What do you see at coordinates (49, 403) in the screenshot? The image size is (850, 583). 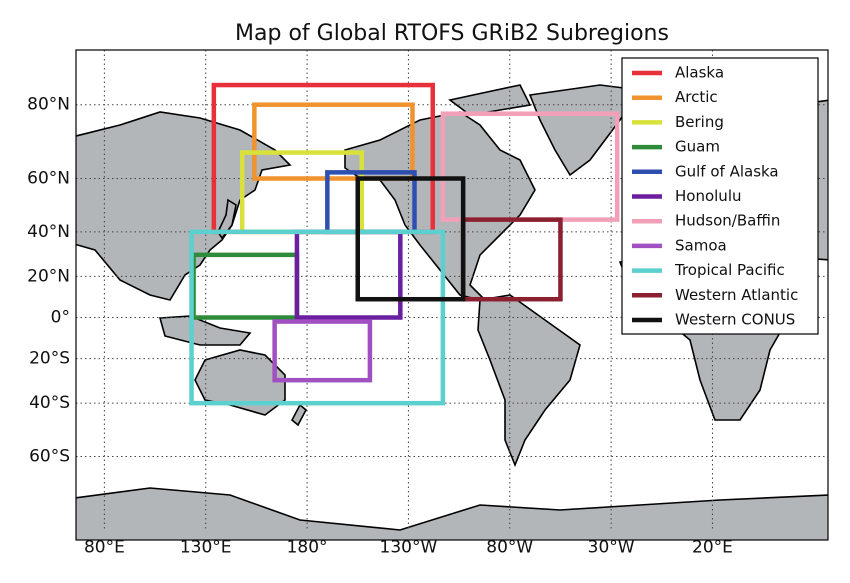 I see `y-tick-label: 40°S` at bounding box center [49, 403].